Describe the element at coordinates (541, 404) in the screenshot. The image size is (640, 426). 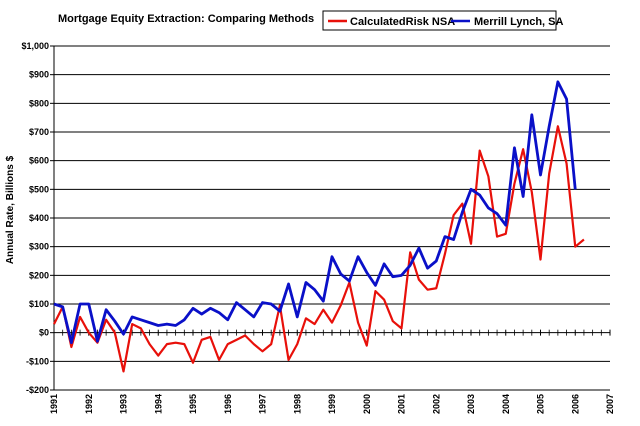
I see `x-tick-label: 2005` at that location.